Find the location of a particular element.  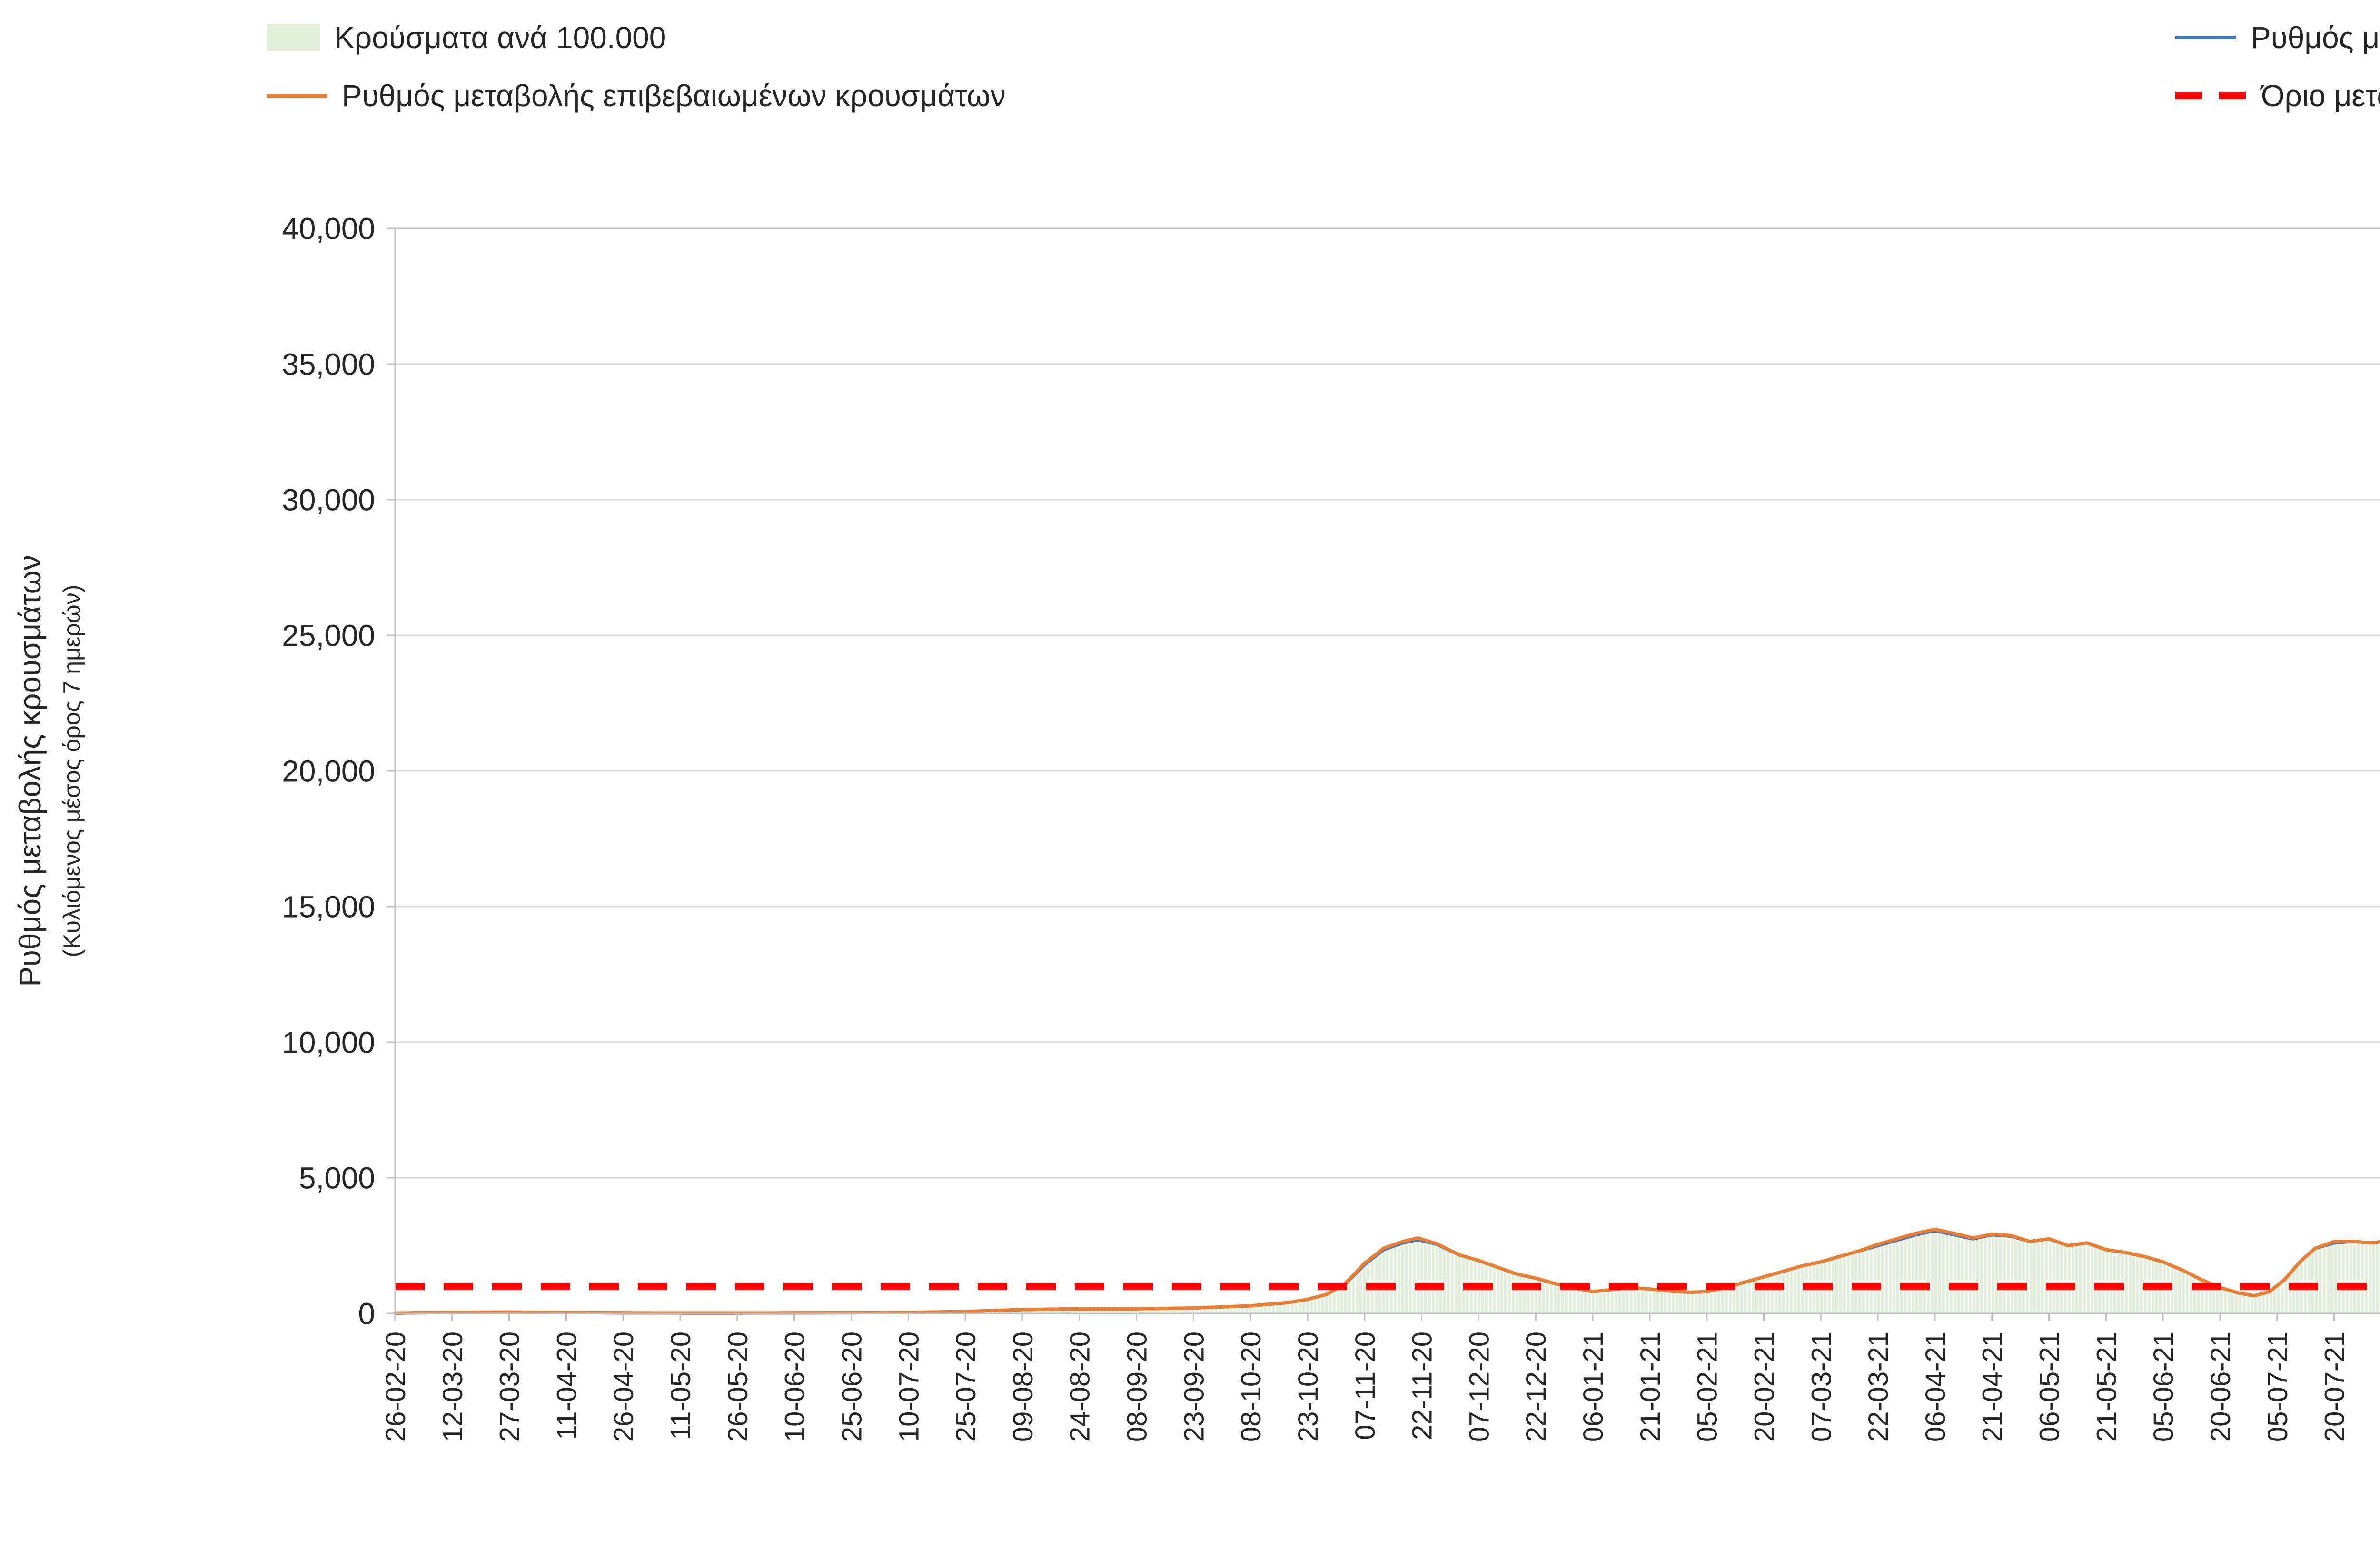

x-axis-tick-label: 06-05-21 is located at coordinates (2049, 1387).